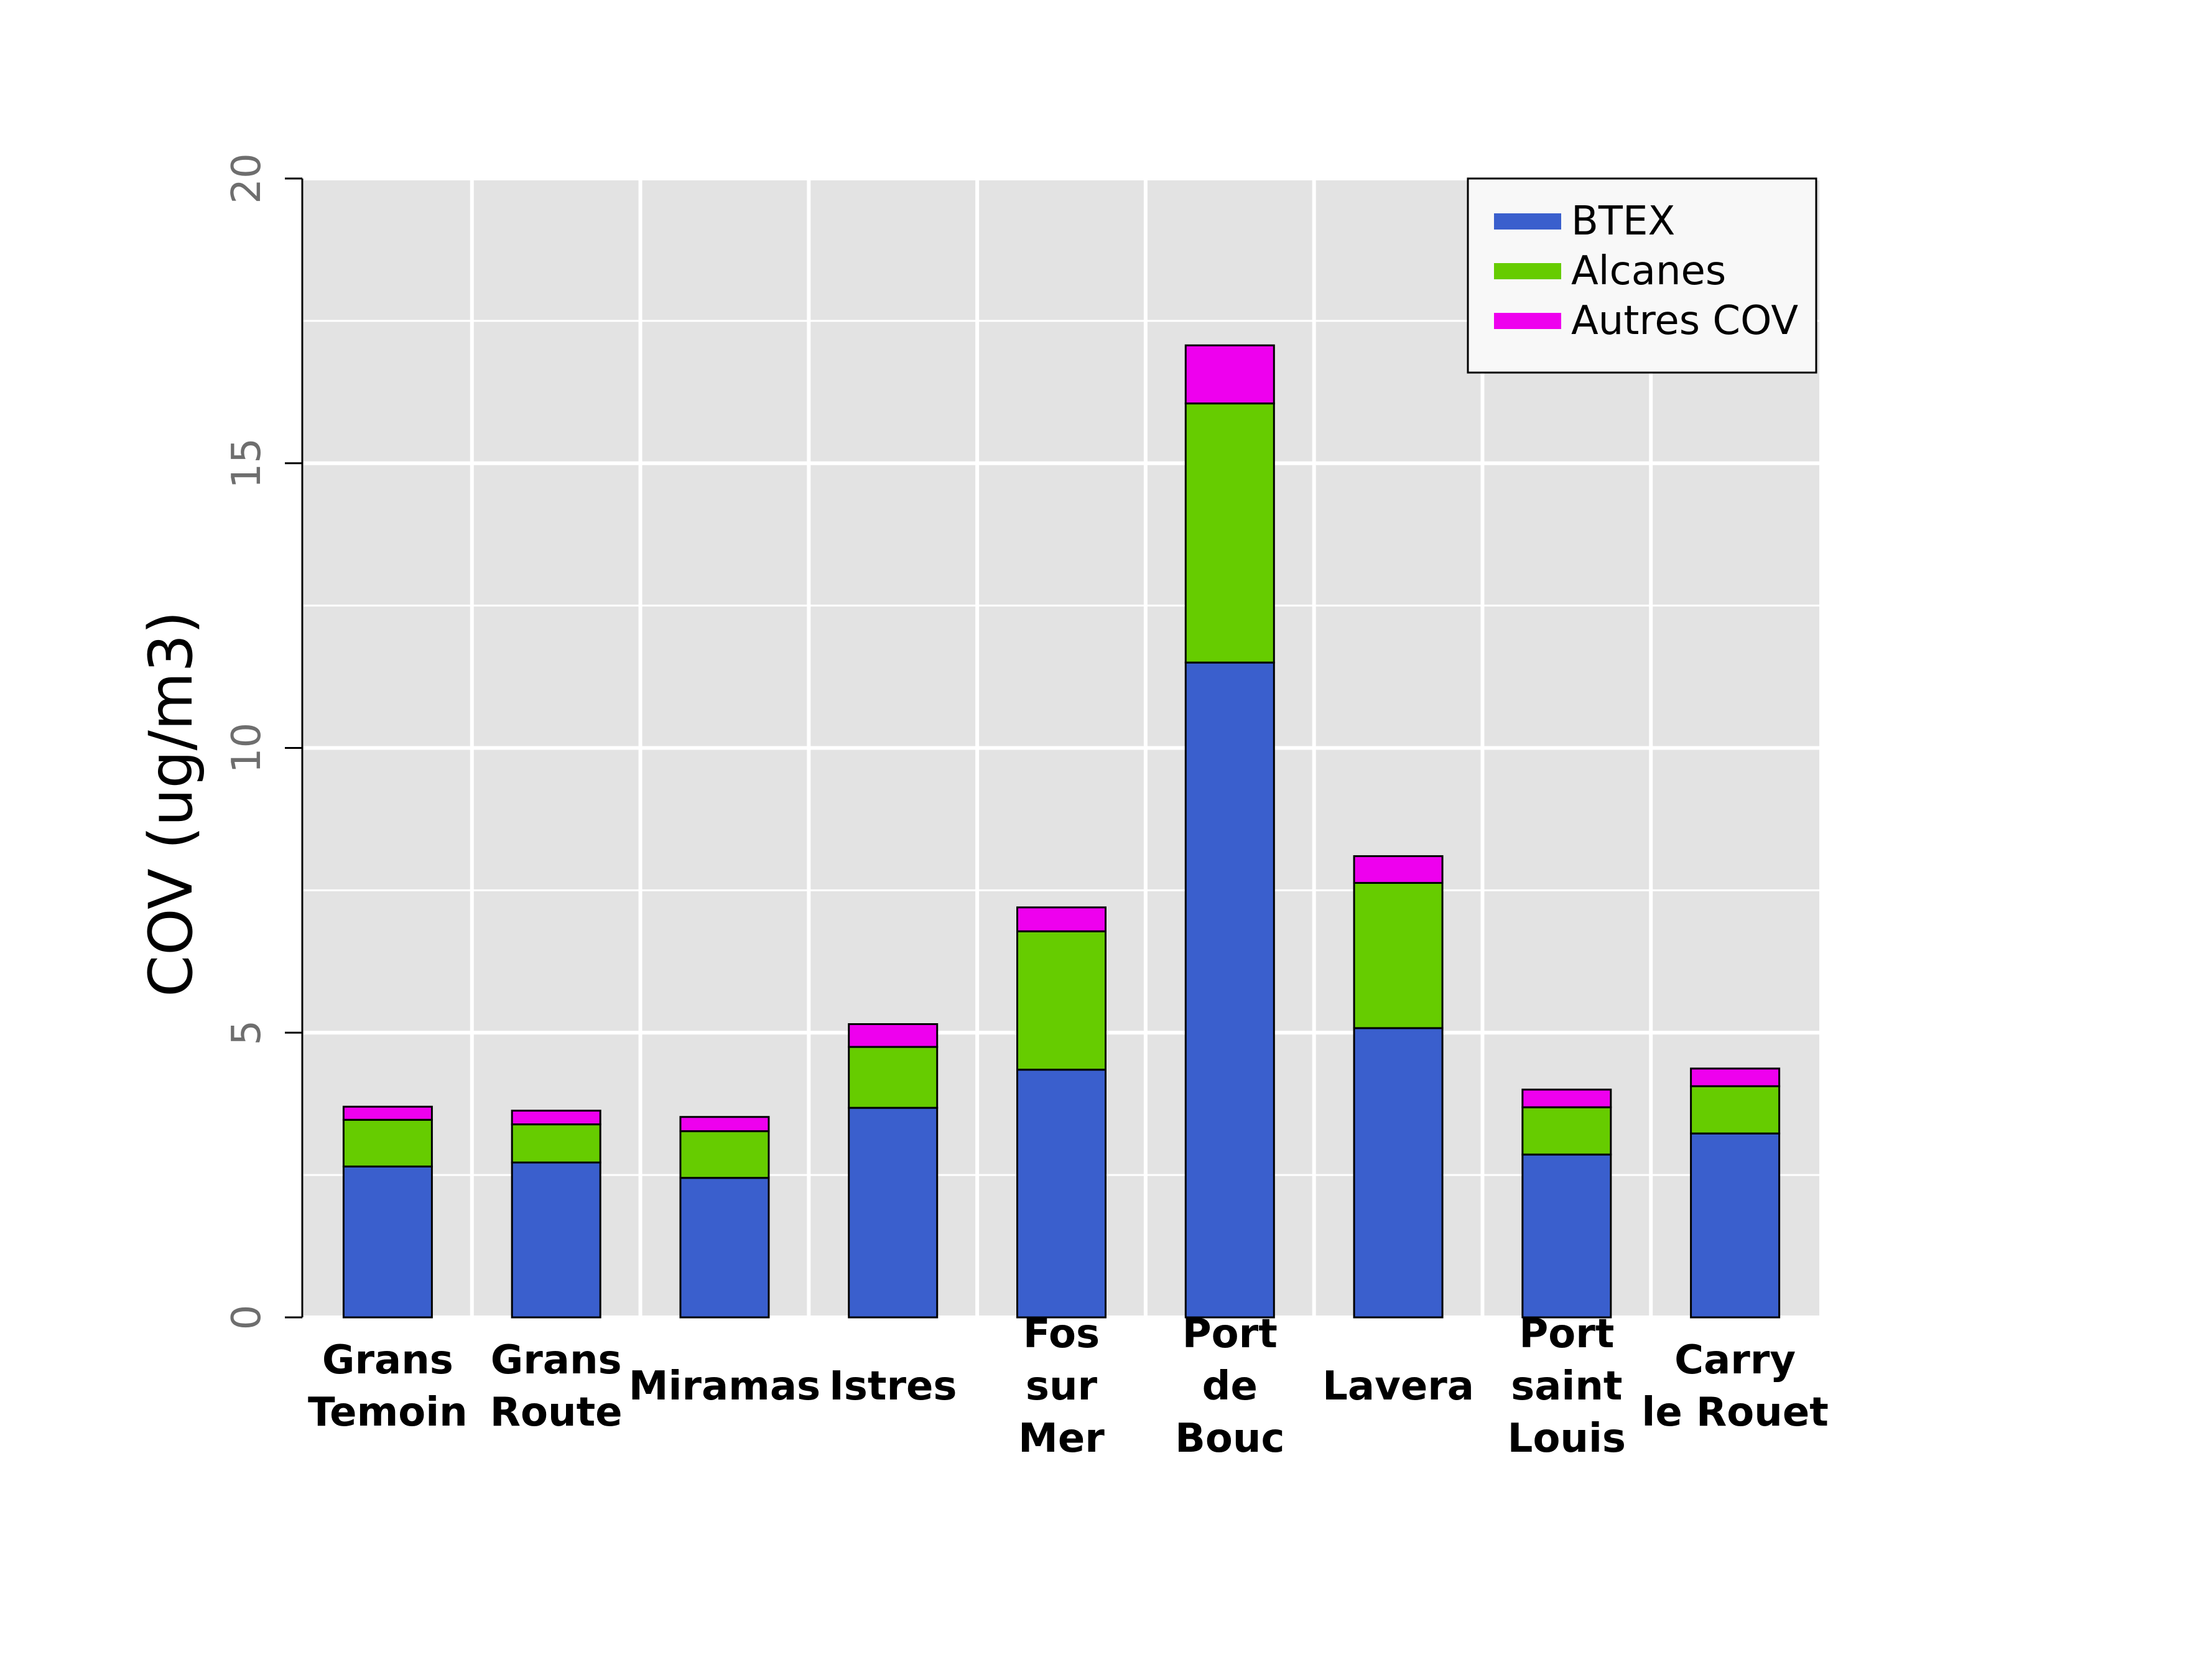 This screenshot has height=1680, width=2190. Describe the element at coordinates (247, 1317) in the screenshot. I see `y-tick-label: 0` at that location.